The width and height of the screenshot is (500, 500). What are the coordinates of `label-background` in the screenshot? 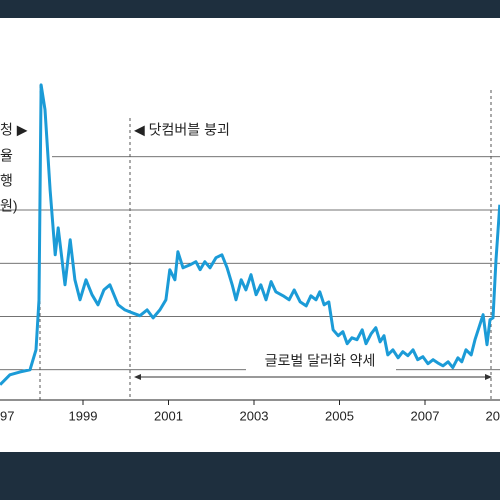 It's located at (321, 361).